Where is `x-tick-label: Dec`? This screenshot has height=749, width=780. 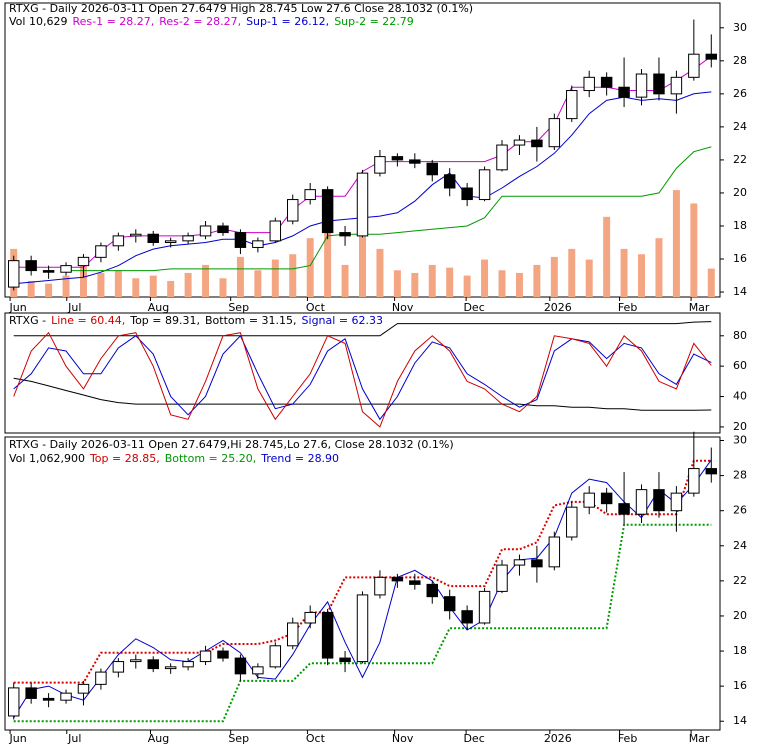
x-tick-label: Dec is located at coordinates (473, 738).